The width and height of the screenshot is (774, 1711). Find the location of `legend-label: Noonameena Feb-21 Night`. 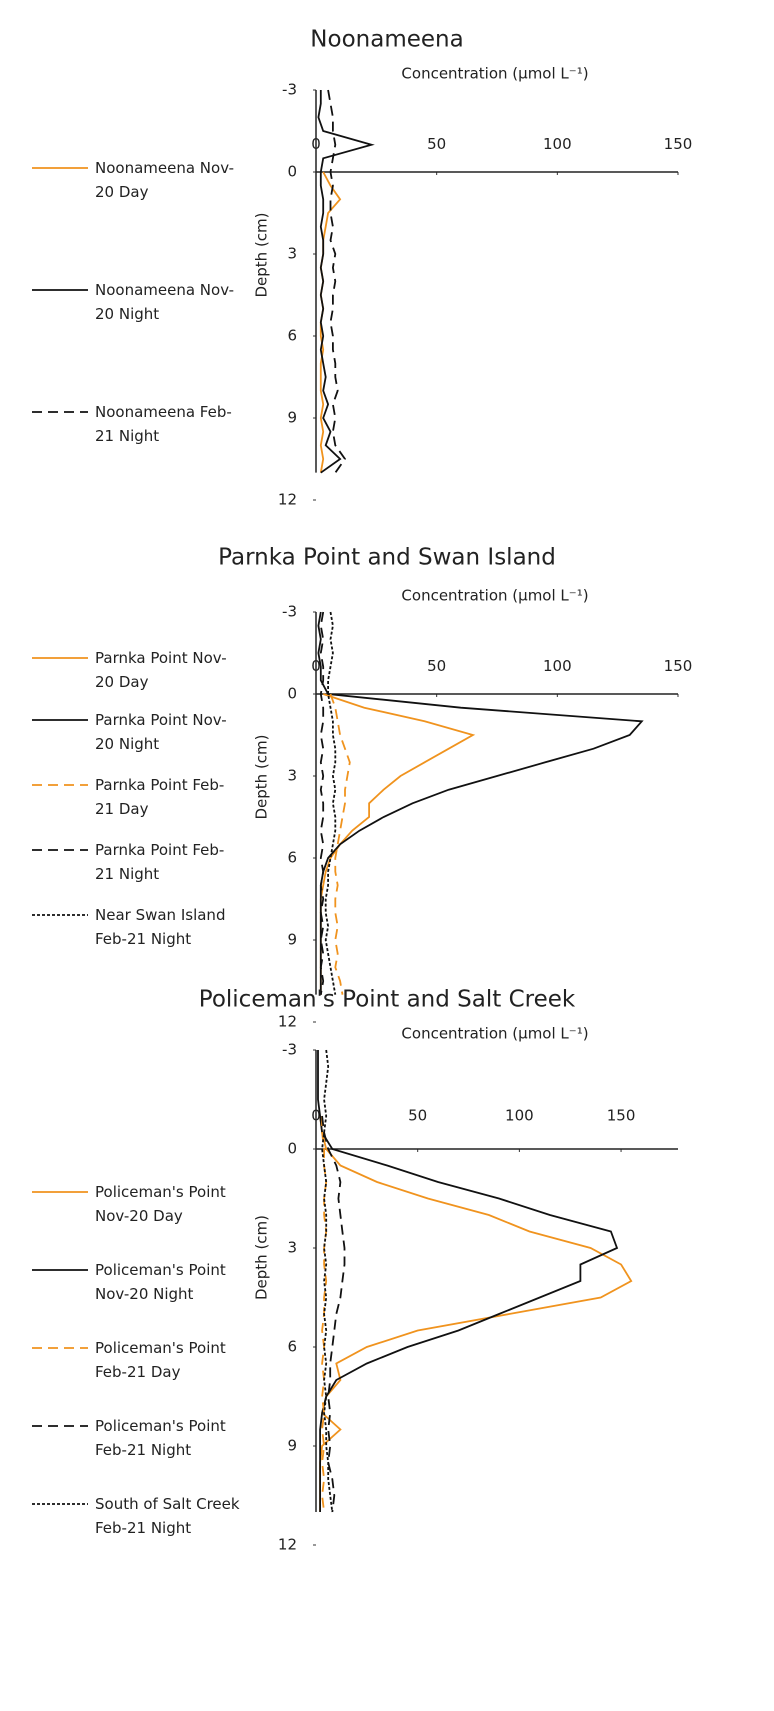

legend-label: Noonameena Feb-21 Night is located at coordinates (163, 424).